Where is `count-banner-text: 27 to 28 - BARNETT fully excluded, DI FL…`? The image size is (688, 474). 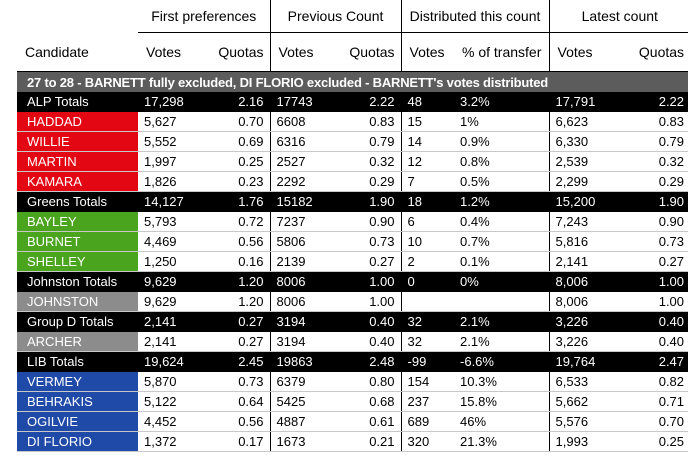
count-banner-text: 27 to 28 - BARNETT fully excluded, DI FL… is located at coordinates (352, 81).